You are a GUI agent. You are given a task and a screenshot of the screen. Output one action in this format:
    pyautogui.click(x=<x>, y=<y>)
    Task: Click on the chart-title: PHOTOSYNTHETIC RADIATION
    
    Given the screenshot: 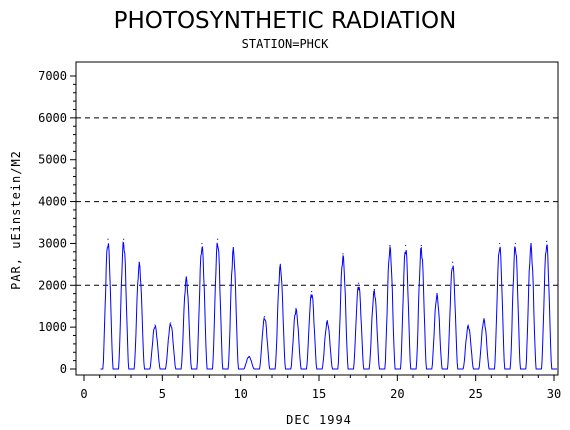 What is the action you would take?
    pyautogui.click(x=285, y=21)
    